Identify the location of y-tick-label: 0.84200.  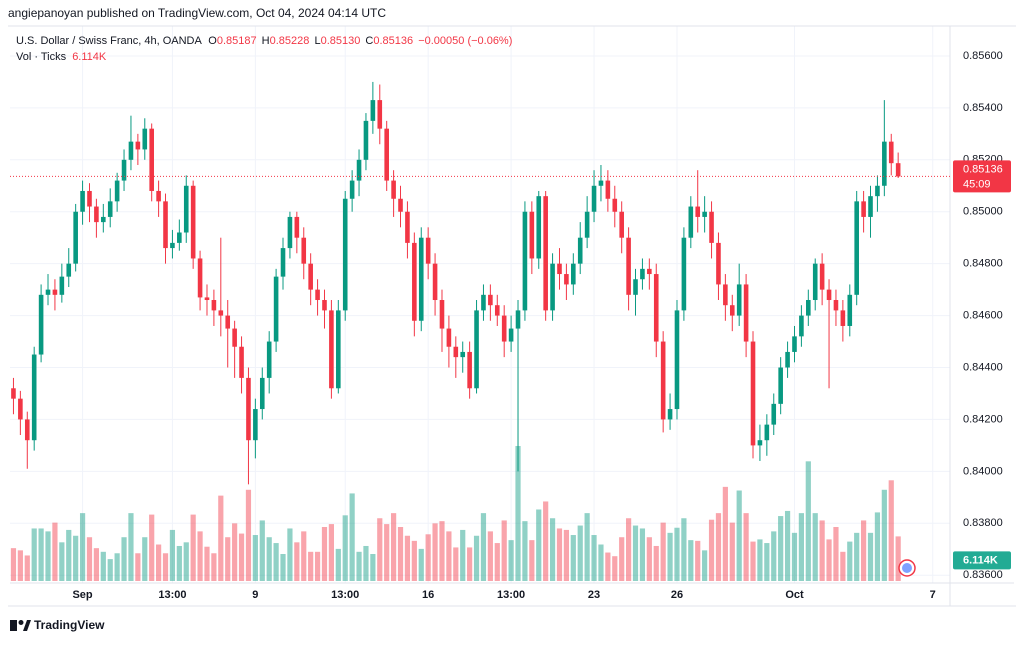
(983, 419).